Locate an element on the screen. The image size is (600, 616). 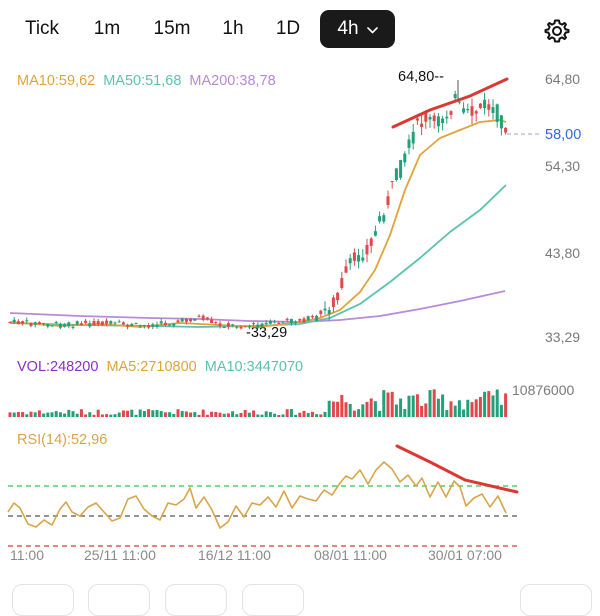
high-annotation: 64,80-- is located at coordinates (421, 77).